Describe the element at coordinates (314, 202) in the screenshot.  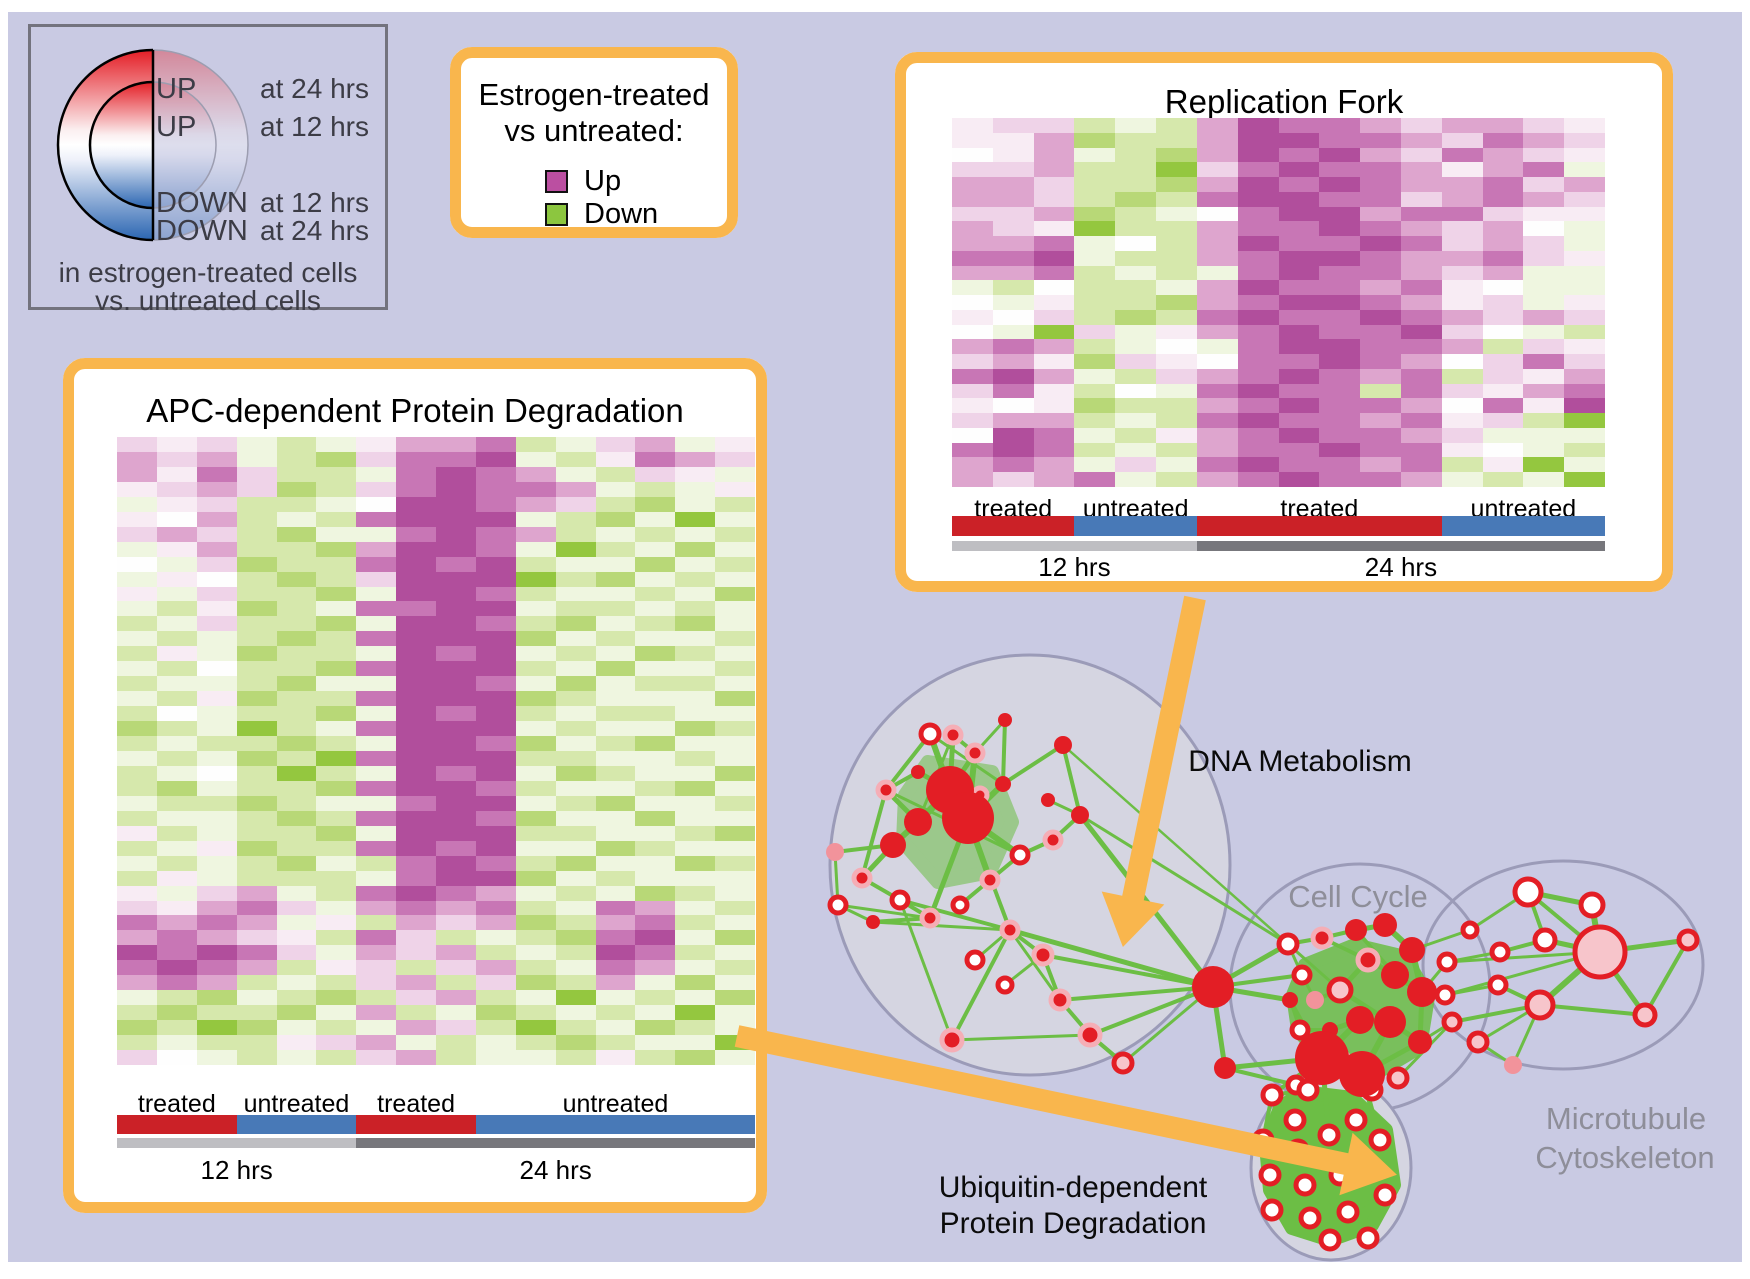
I see `overlap-time-12b: at 12 hrs` at that location.